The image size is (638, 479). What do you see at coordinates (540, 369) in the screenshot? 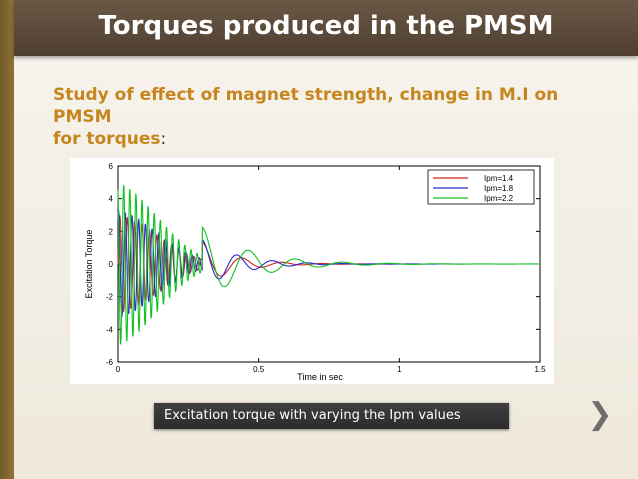
I see `x-tick-label: 1.5` at bounding box center [540, 369].